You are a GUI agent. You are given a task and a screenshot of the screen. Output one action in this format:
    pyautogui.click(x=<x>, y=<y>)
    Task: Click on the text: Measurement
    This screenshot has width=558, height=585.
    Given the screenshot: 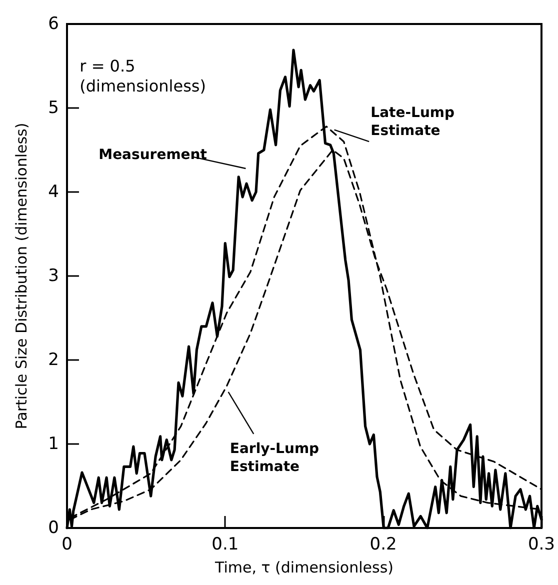 What is the action you would take?
    pyautogui.click(x=153, y=154)
    